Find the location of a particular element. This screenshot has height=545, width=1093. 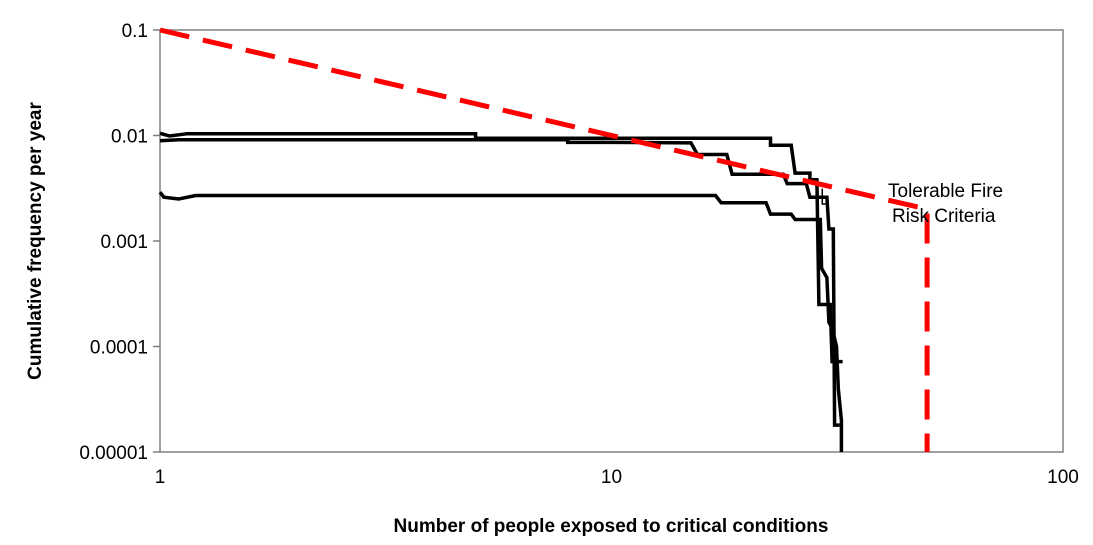

y-tick-label: 0.1 is located at coordinates (135, 31).